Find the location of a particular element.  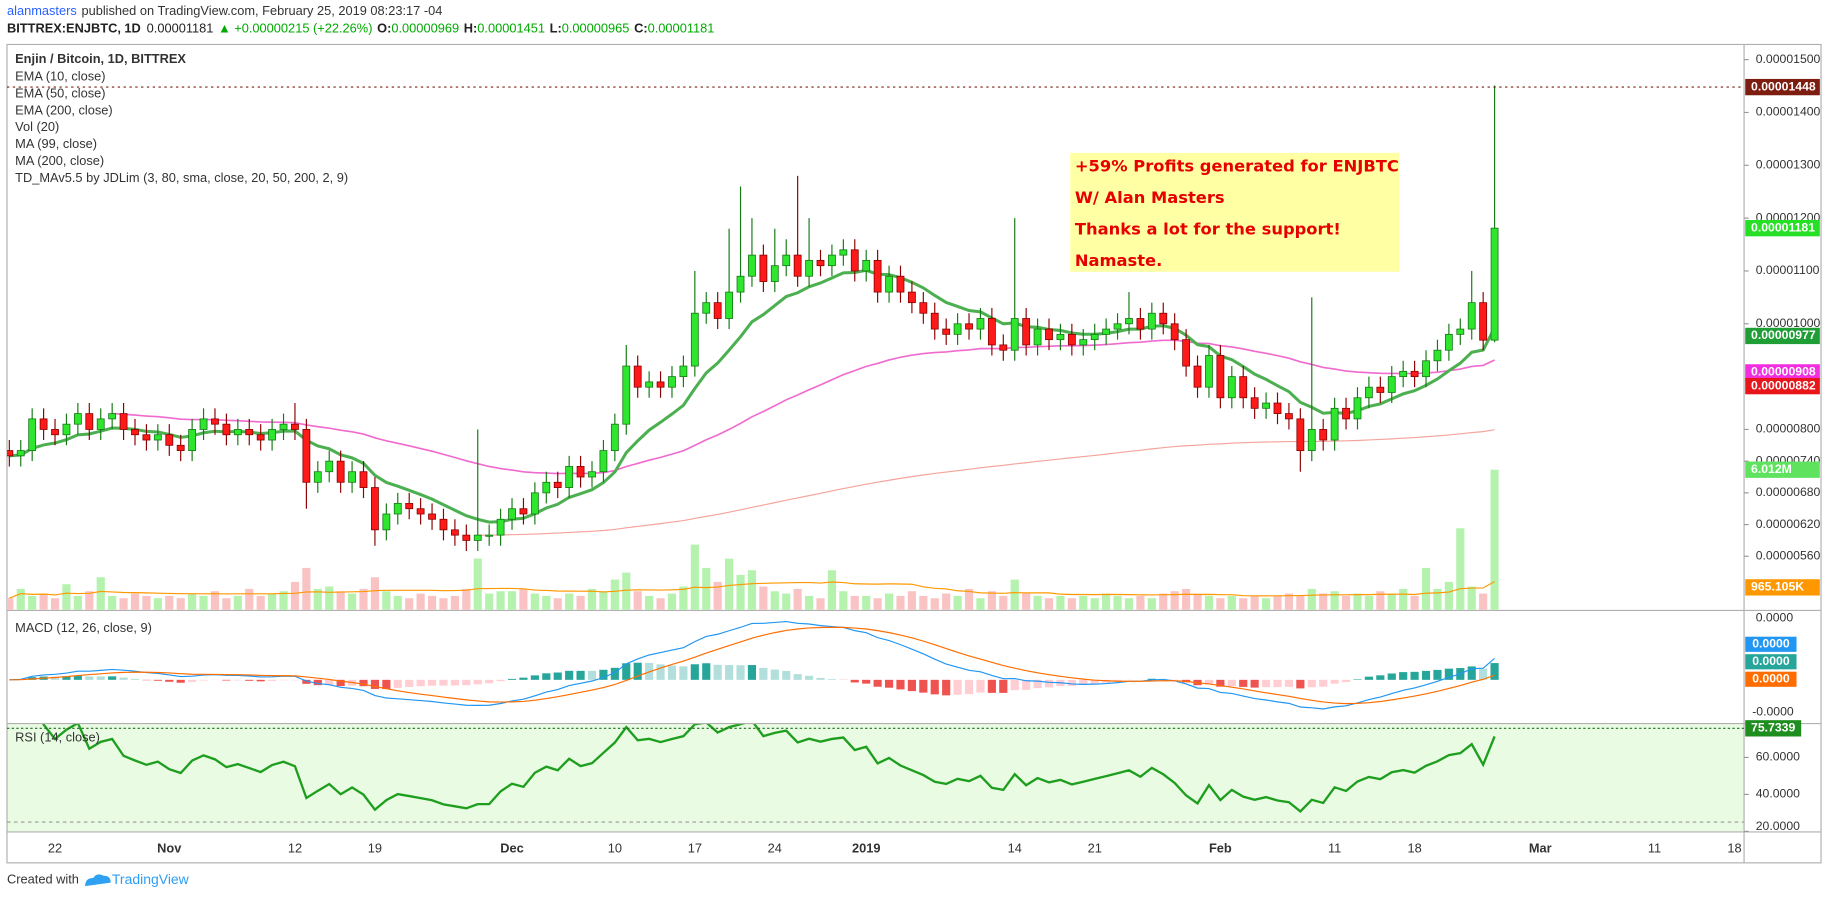

x-tick-label: 2019 is located at coordinates (866, 847).